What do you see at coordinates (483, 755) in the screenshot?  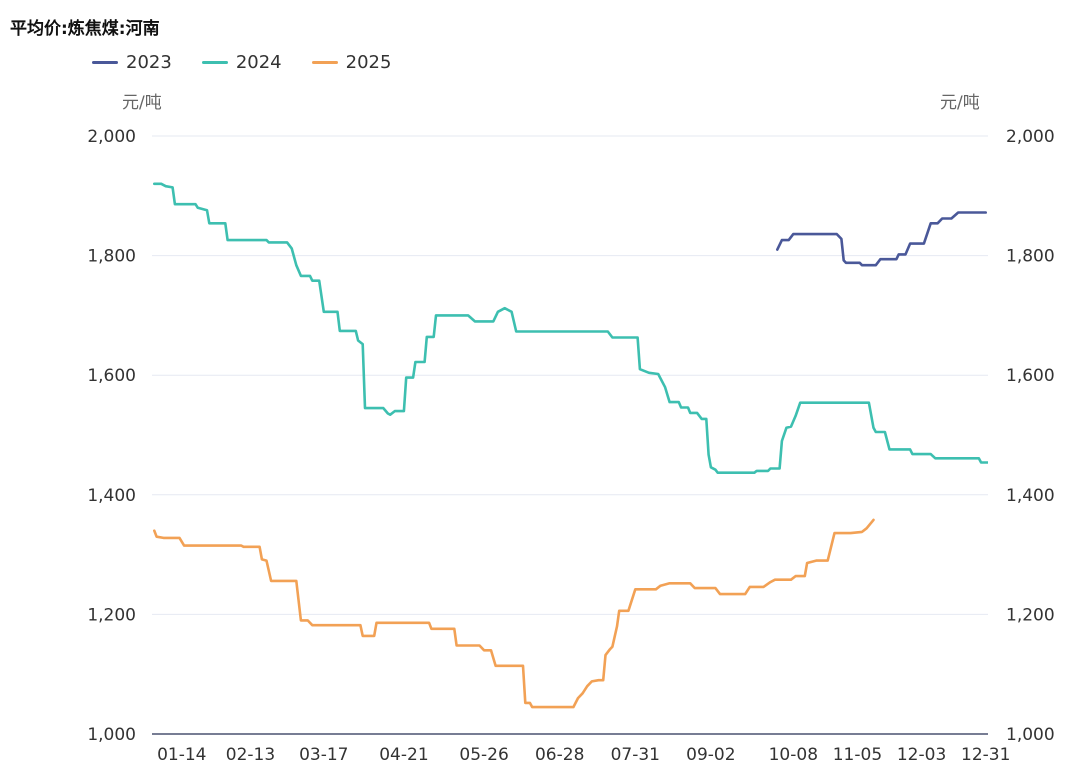 I see `x-tick-label: 05-26` at bounding box center [483, 755].